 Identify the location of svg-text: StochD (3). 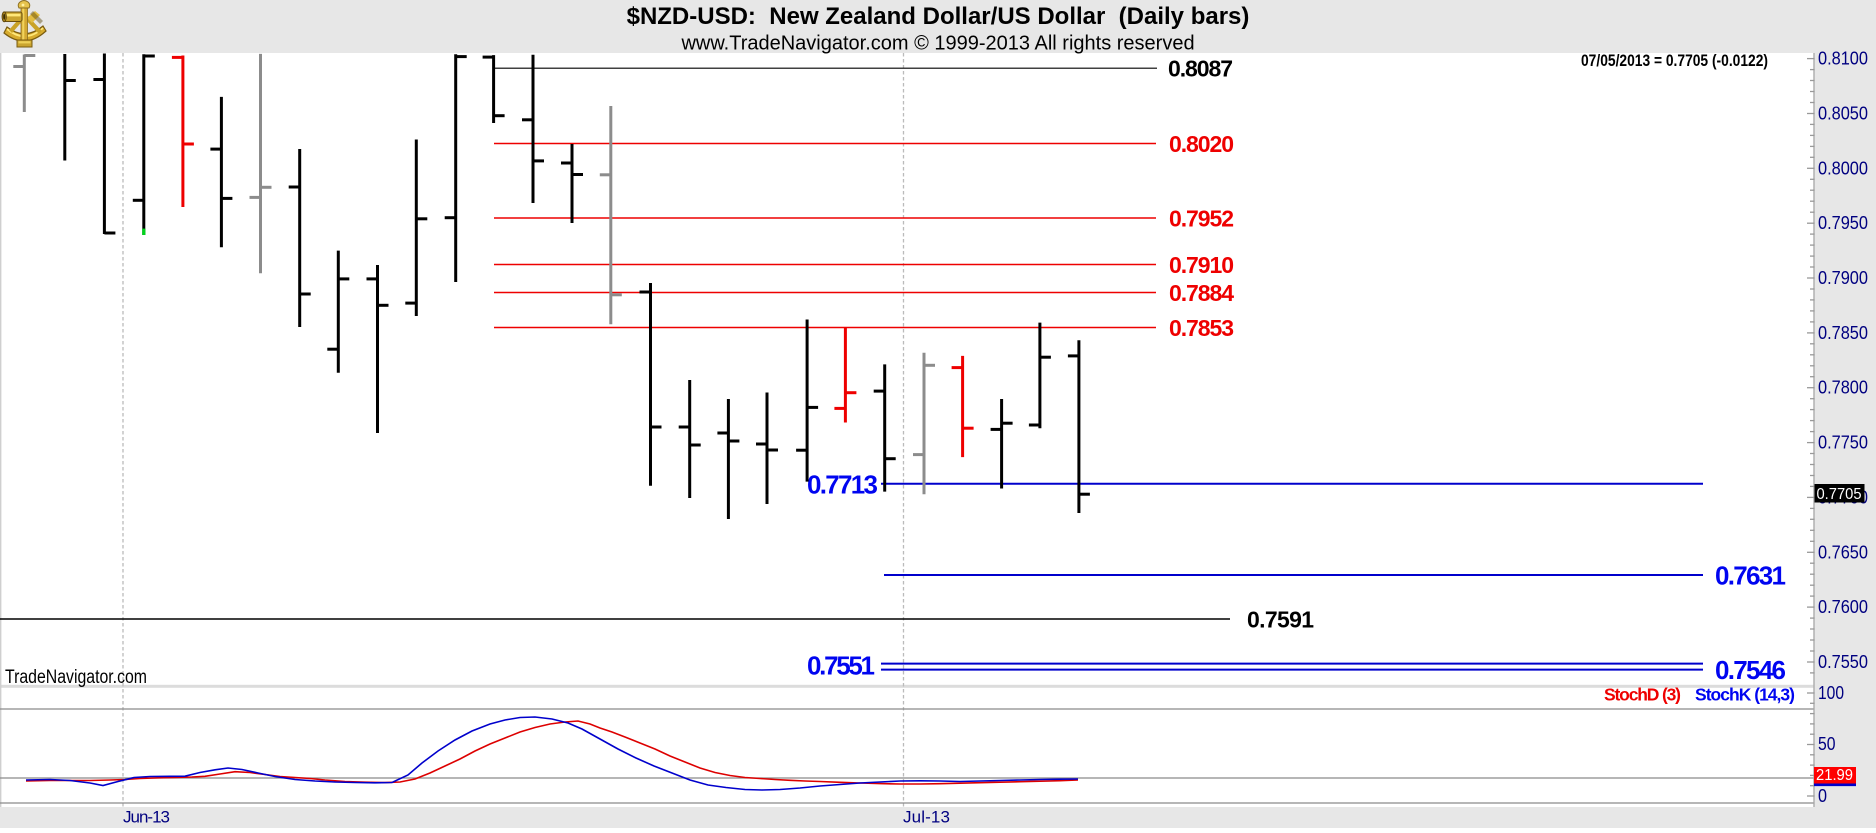
(1642, 695).